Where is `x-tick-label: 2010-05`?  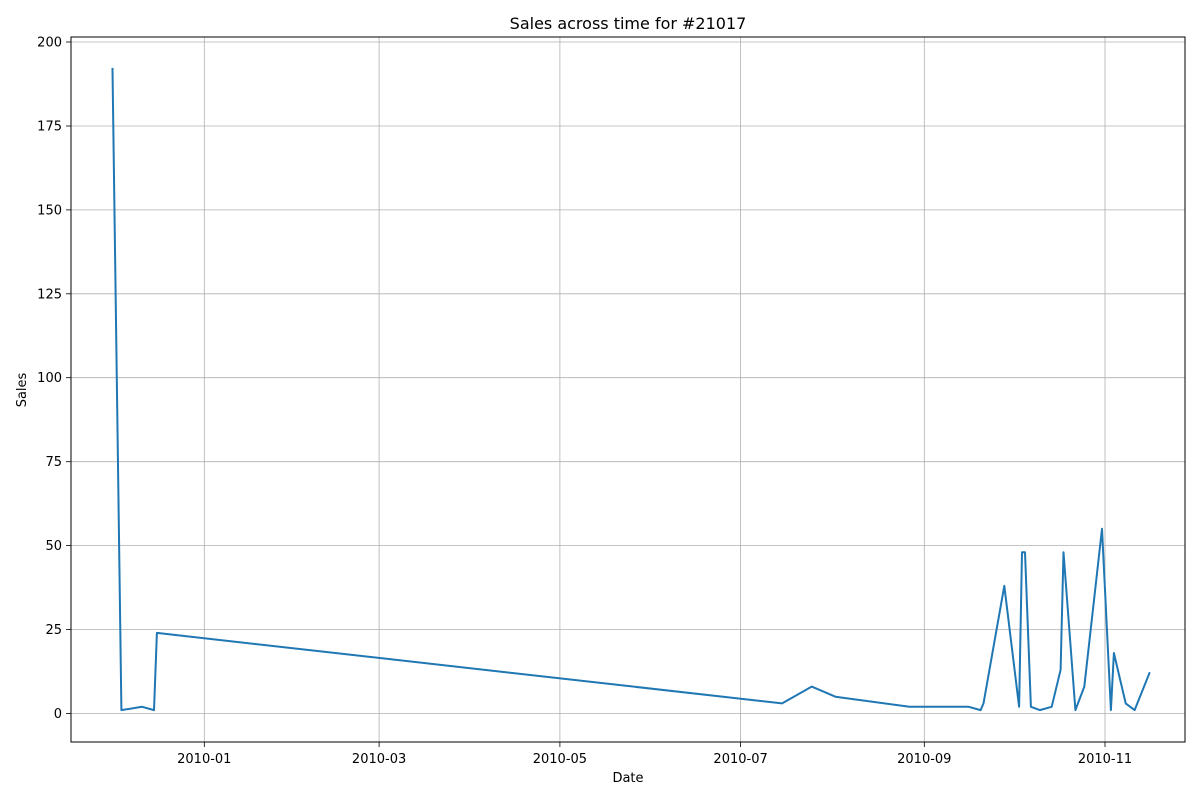
x-tick-label: 2010-05 is located at coordinates (560, 759).